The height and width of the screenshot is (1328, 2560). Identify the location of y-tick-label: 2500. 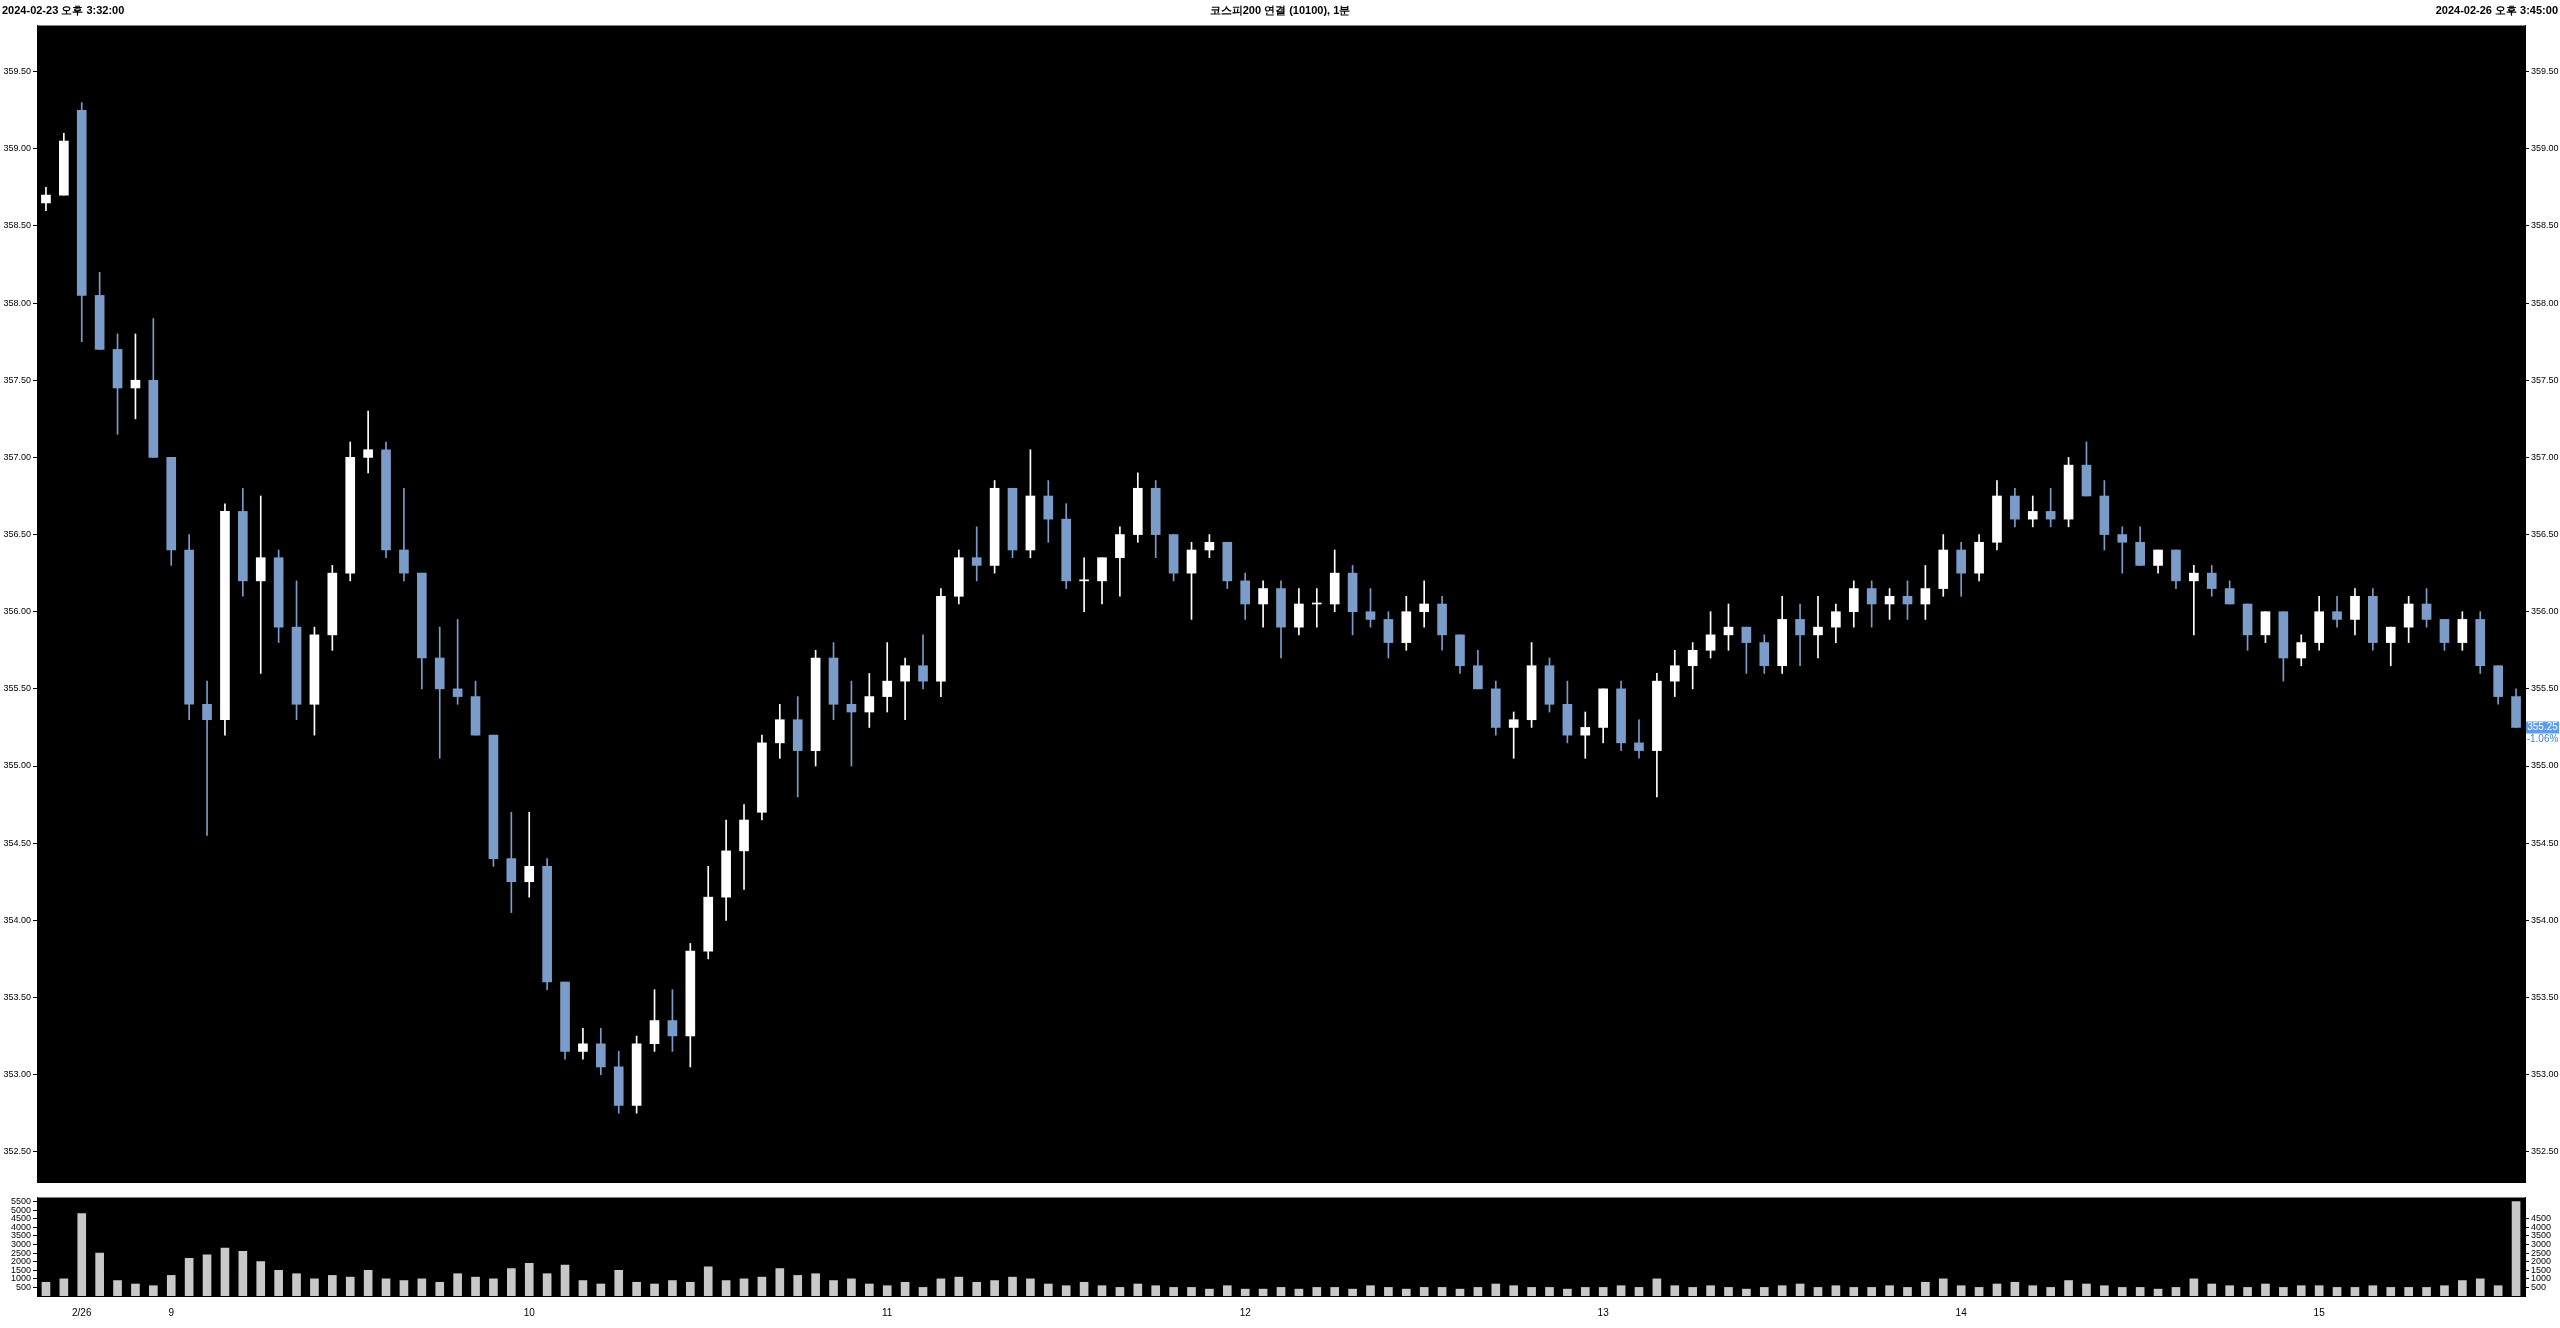
(20, 1252).